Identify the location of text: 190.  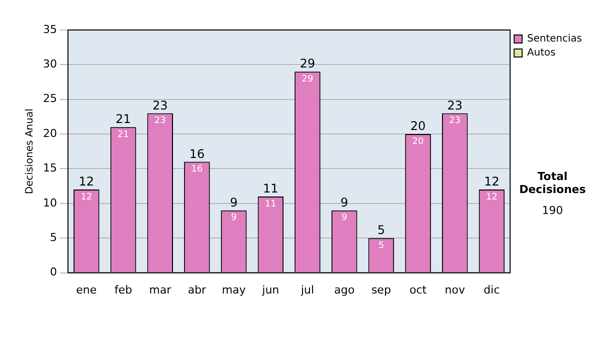
(552, 210).